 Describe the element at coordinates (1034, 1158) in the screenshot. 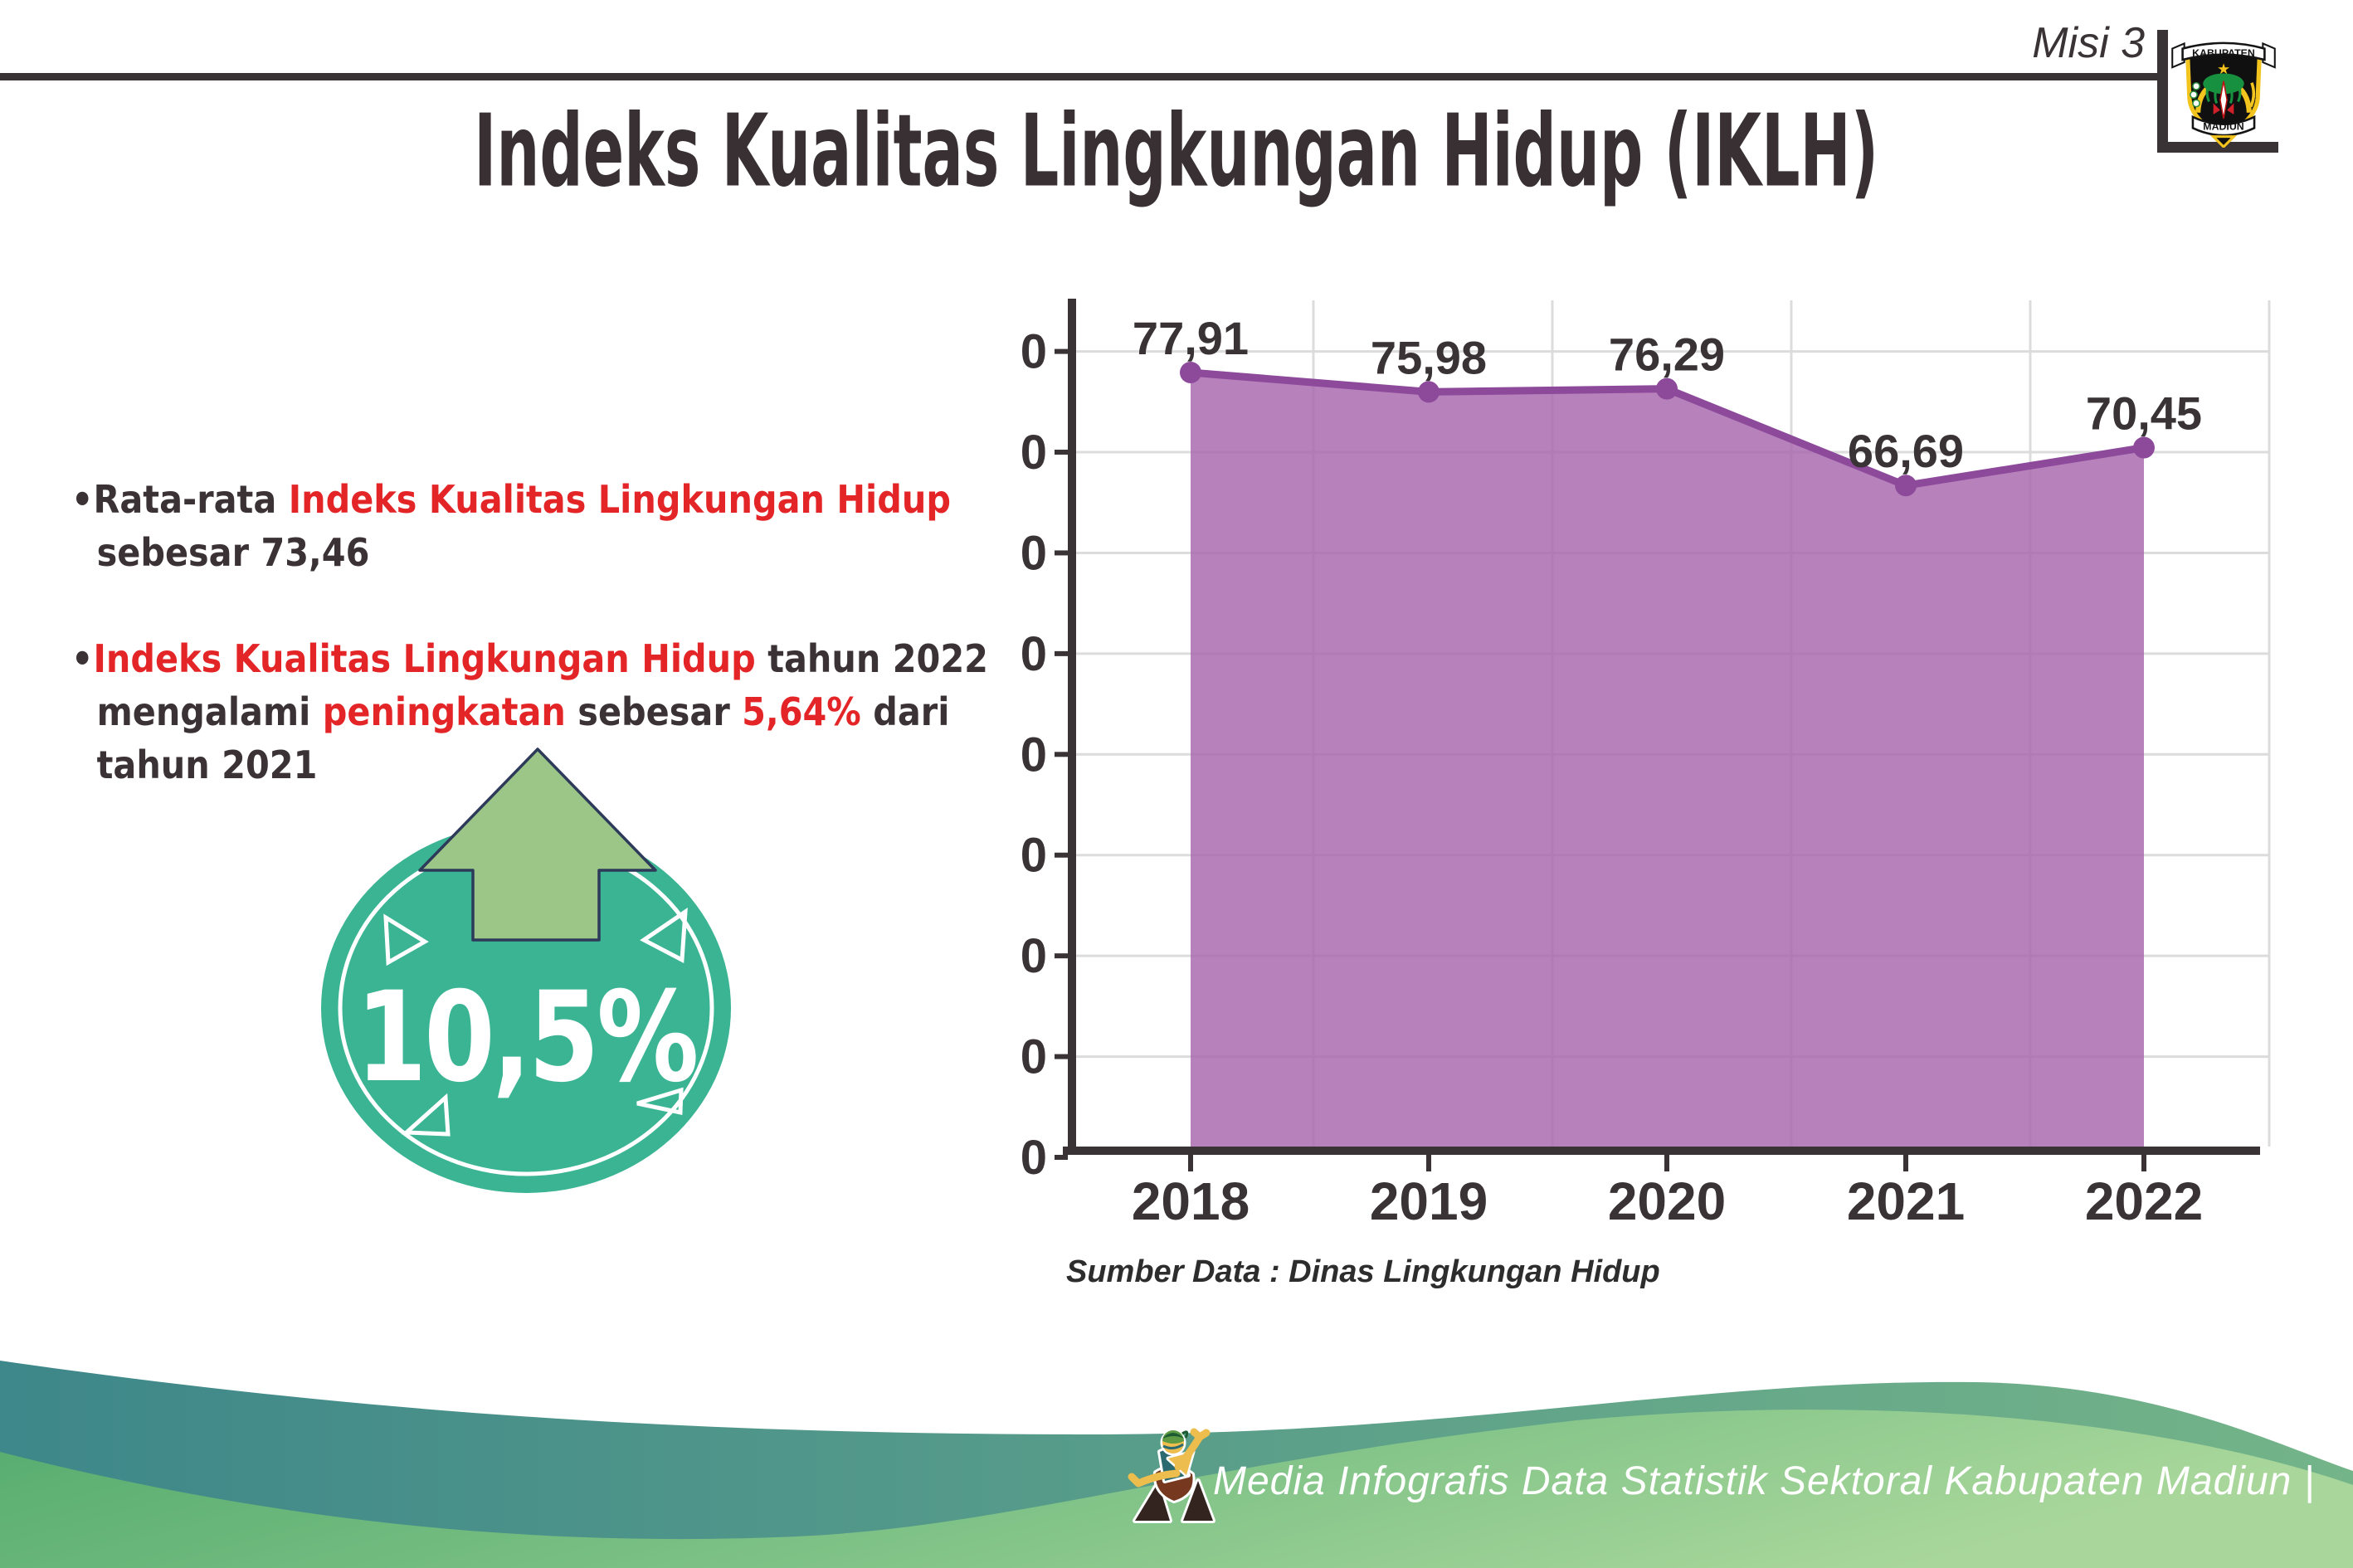

I see `svg-text: 0` at that location.